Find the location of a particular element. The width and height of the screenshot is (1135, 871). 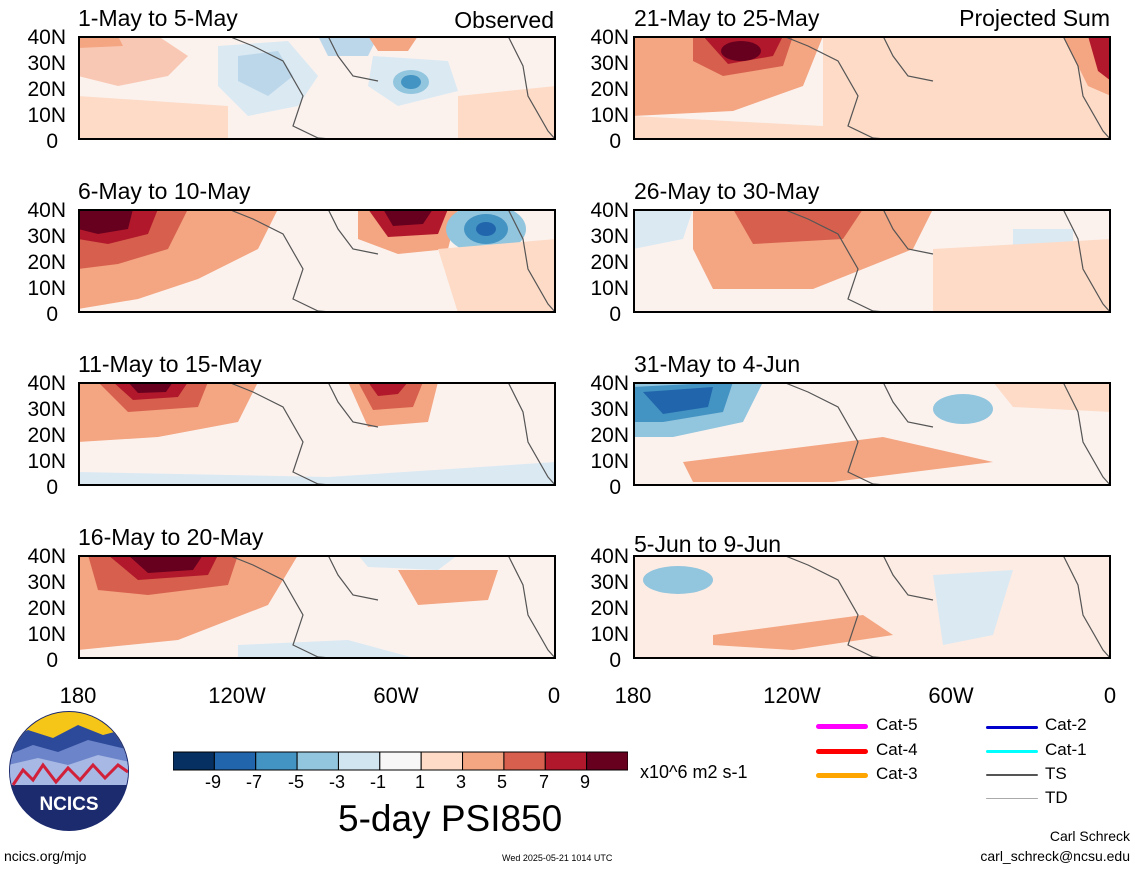

colorbar-swatches is located at coordinates (400, 761).